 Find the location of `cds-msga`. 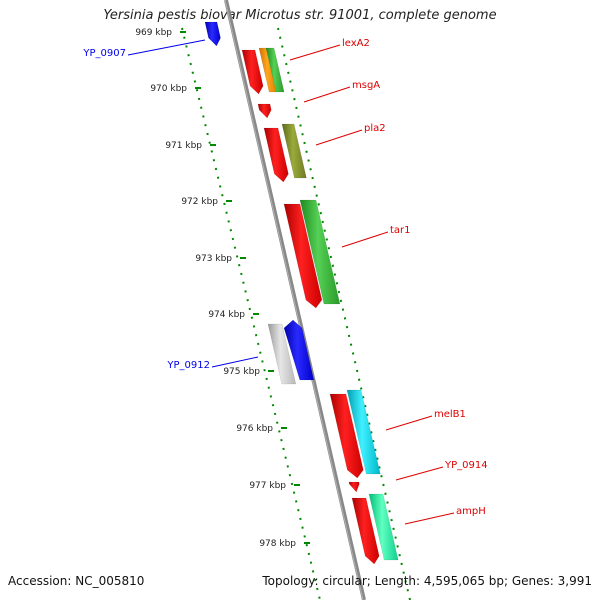

cds-msga is located at coordinates (264, 111).